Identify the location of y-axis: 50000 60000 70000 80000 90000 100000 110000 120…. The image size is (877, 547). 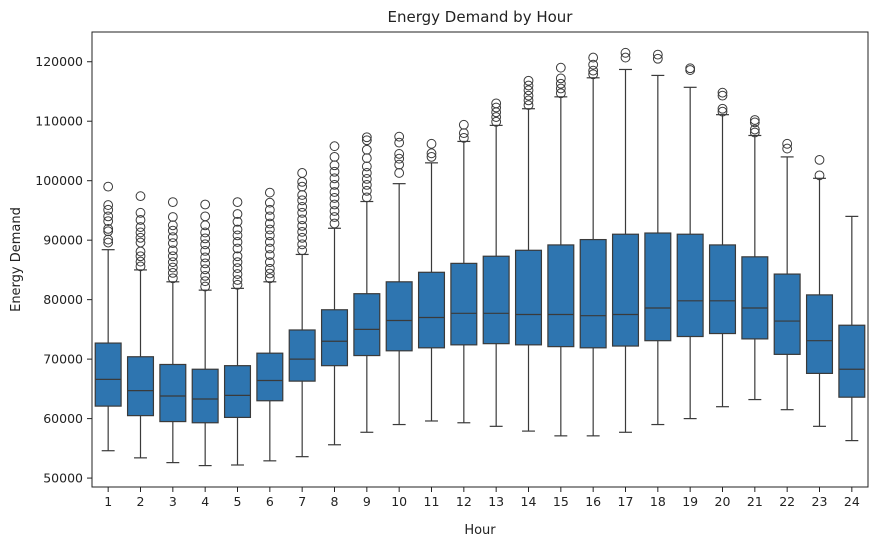
(63, 270).